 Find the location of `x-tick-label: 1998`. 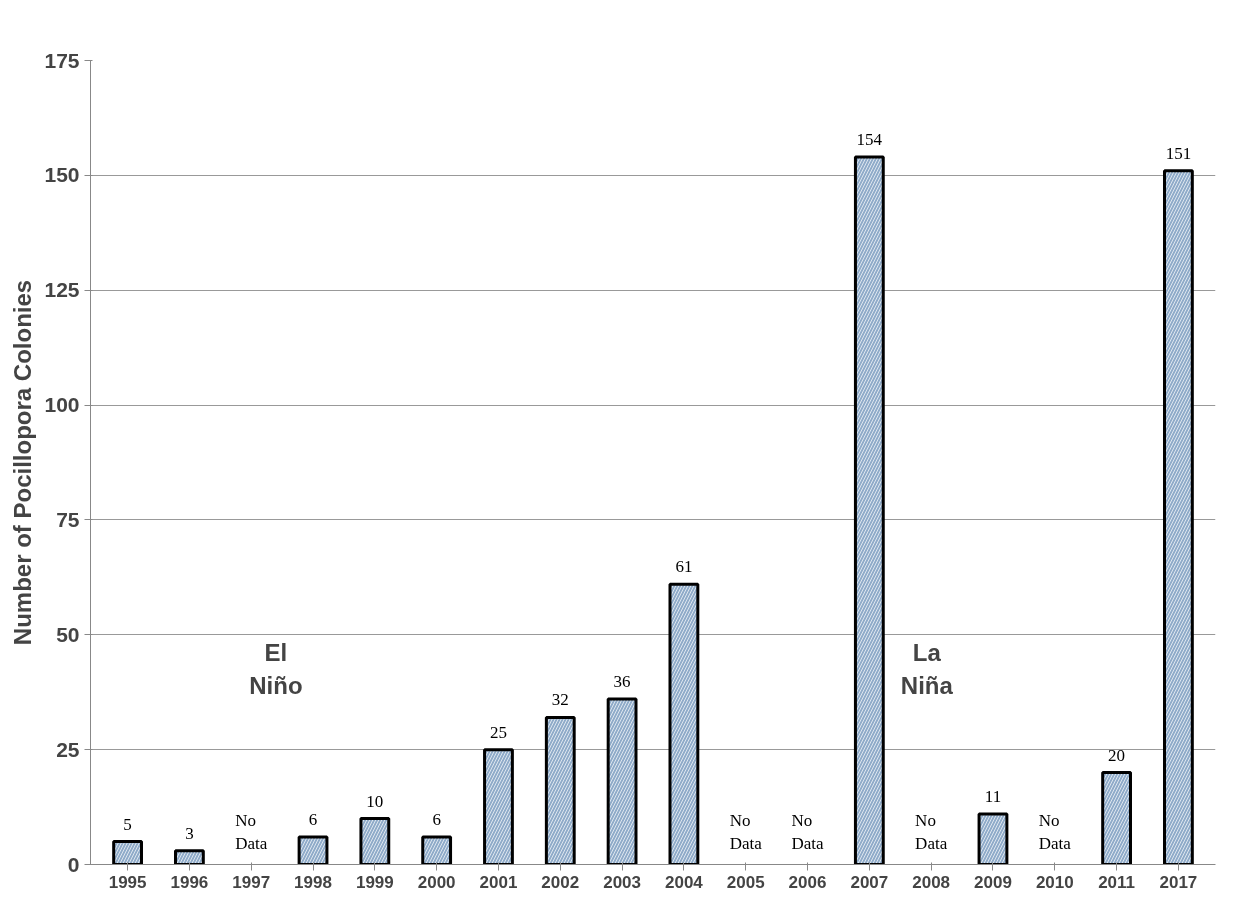

x-tick-label: 1998 is located at coordinates (313, 882).